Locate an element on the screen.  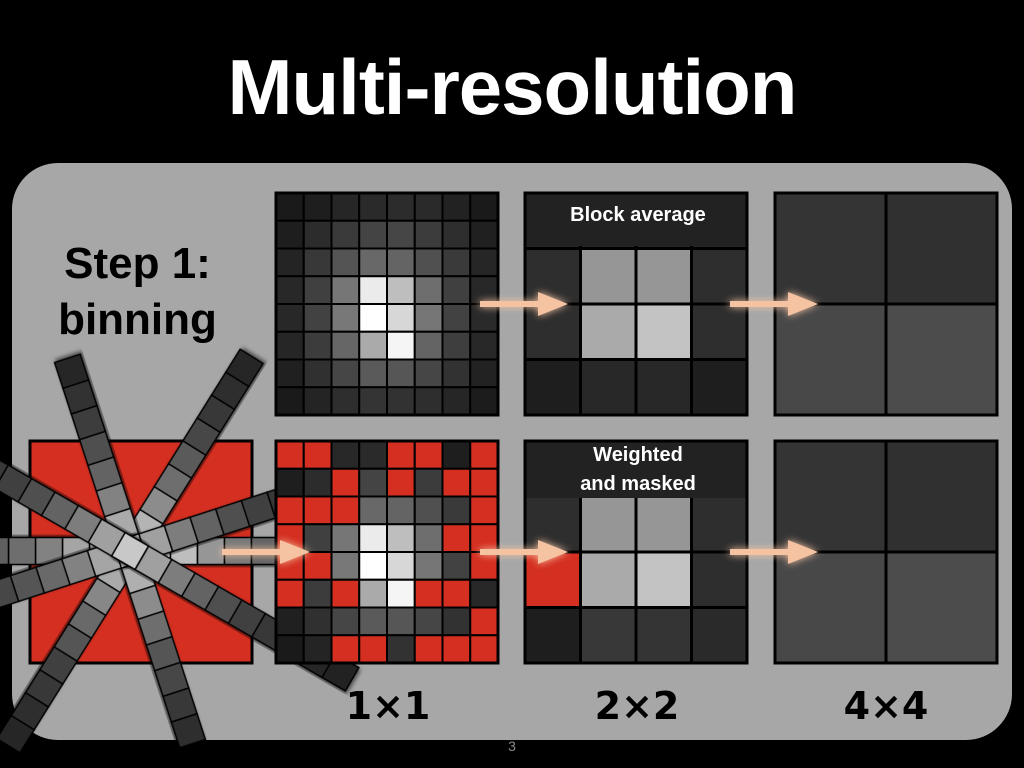
spoke-arm is located at coordinates (75, 510).